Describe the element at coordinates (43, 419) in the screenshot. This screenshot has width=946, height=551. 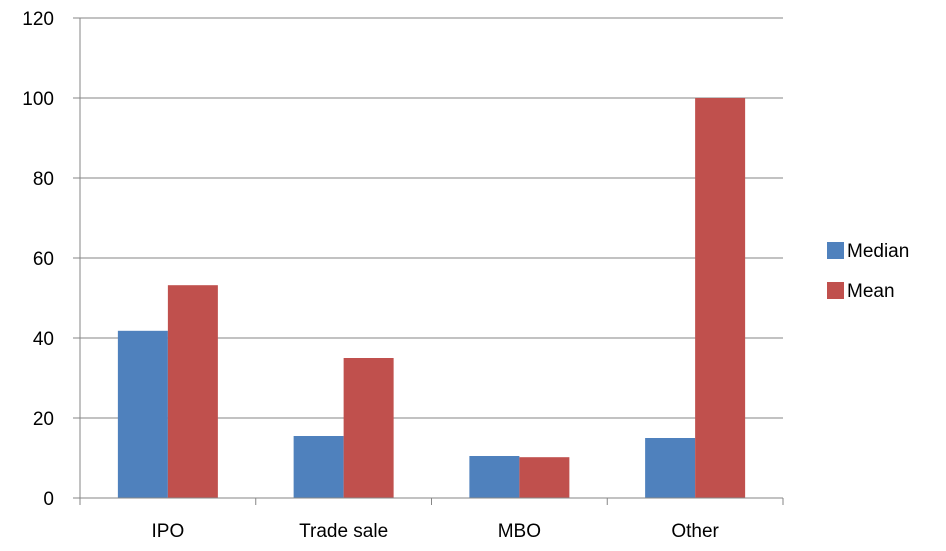
I see `y-tick-label: 20` at that location.